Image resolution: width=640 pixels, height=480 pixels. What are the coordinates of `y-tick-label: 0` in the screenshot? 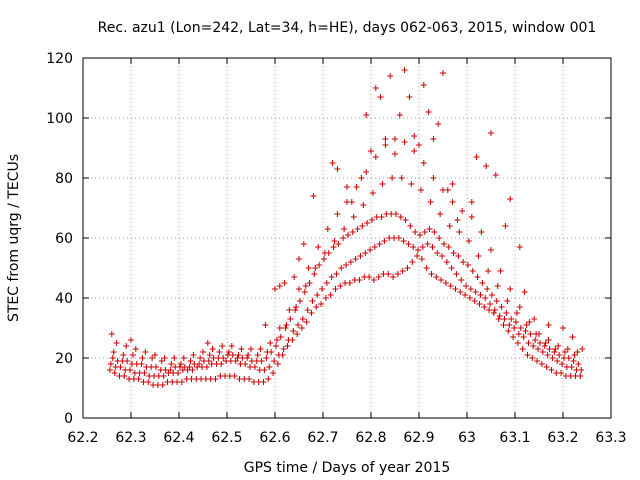 It's located at (68, 419).